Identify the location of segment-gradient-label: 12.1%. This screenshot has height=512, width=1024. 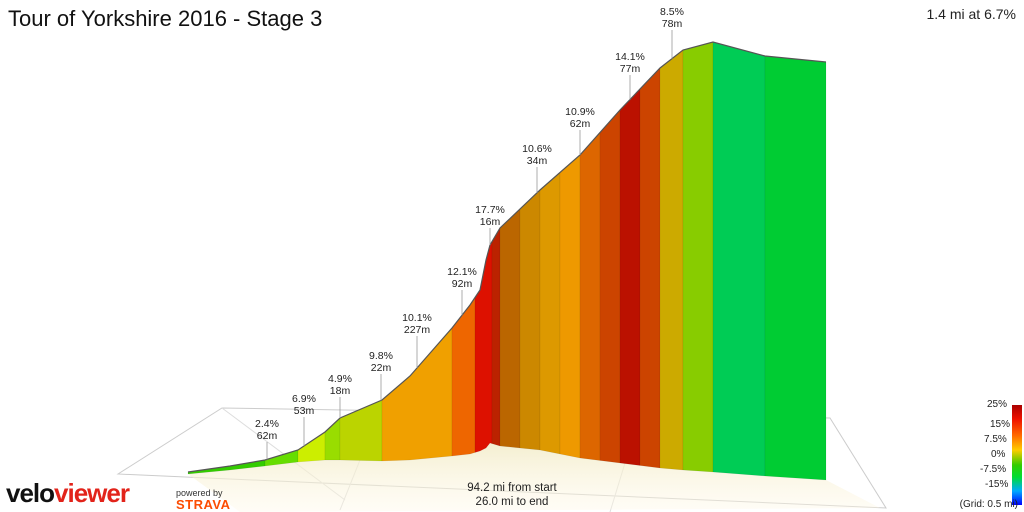
(462, 272).